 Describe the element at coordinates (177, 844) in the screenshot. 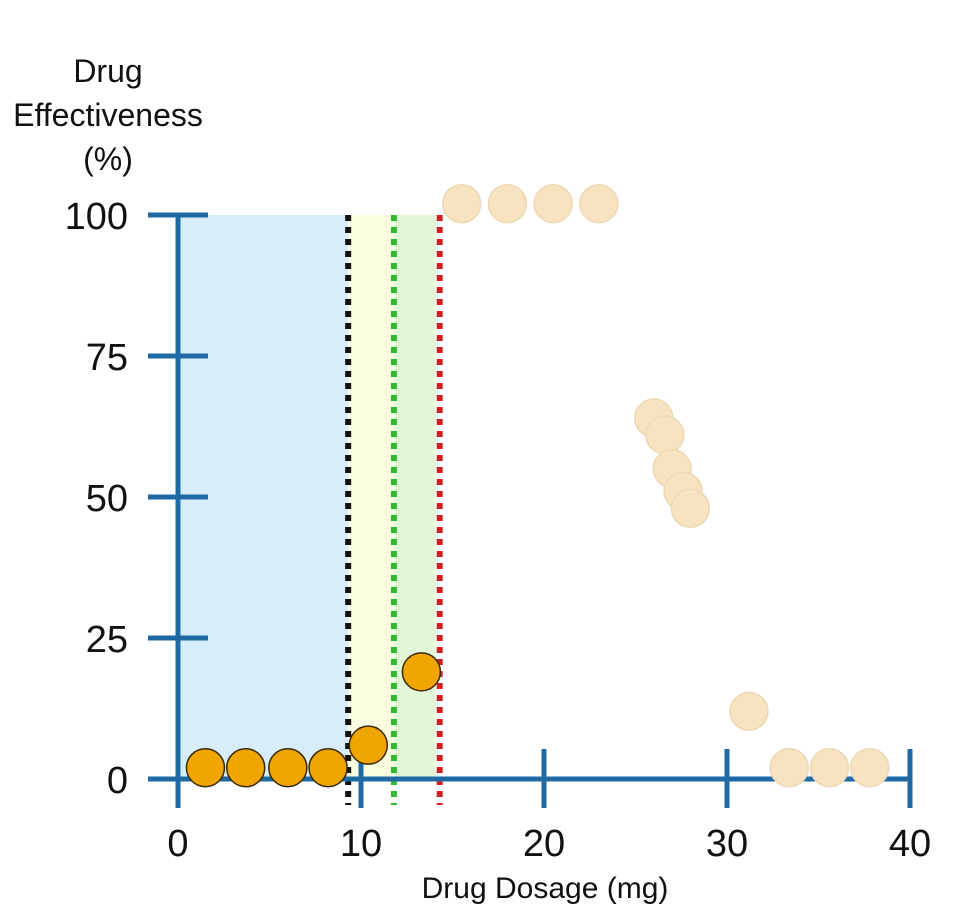

I see `x-tick-label: 0` at that location.